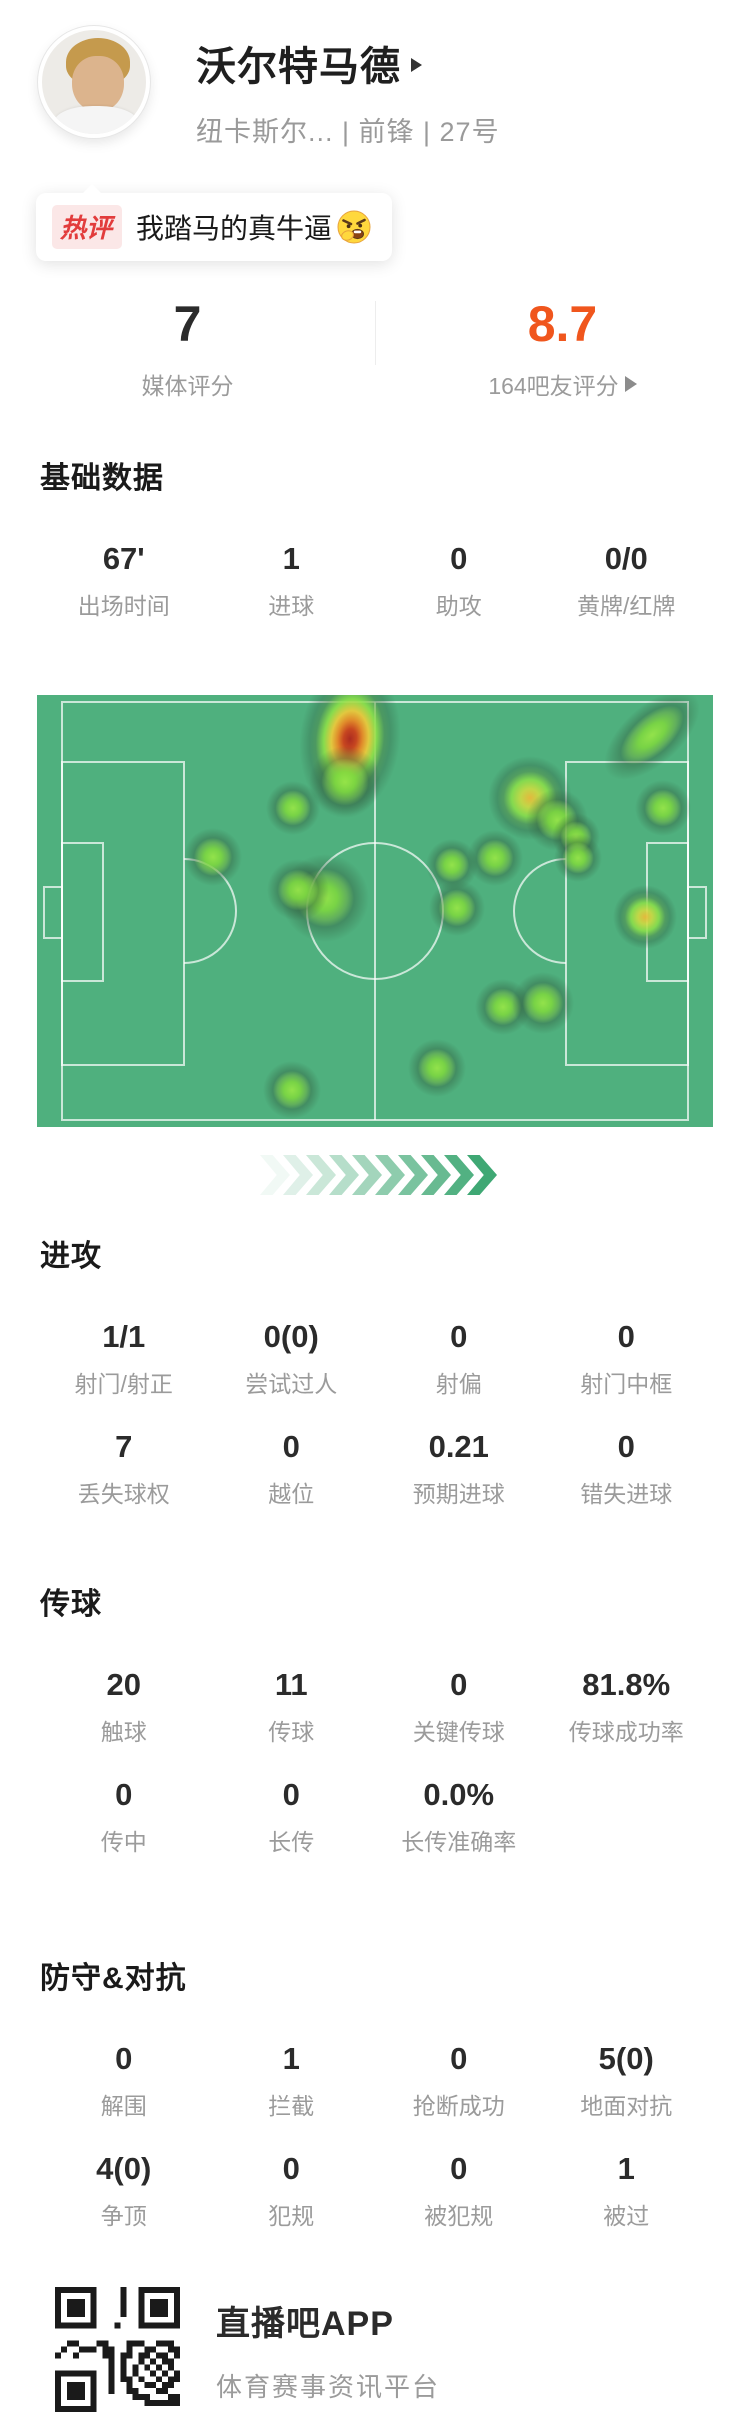 The height and width of the screenshot is (2412, 750). Describe the element at coordinates (123, 558) in the screenshot. I see `stat-value: 67'` at that location.